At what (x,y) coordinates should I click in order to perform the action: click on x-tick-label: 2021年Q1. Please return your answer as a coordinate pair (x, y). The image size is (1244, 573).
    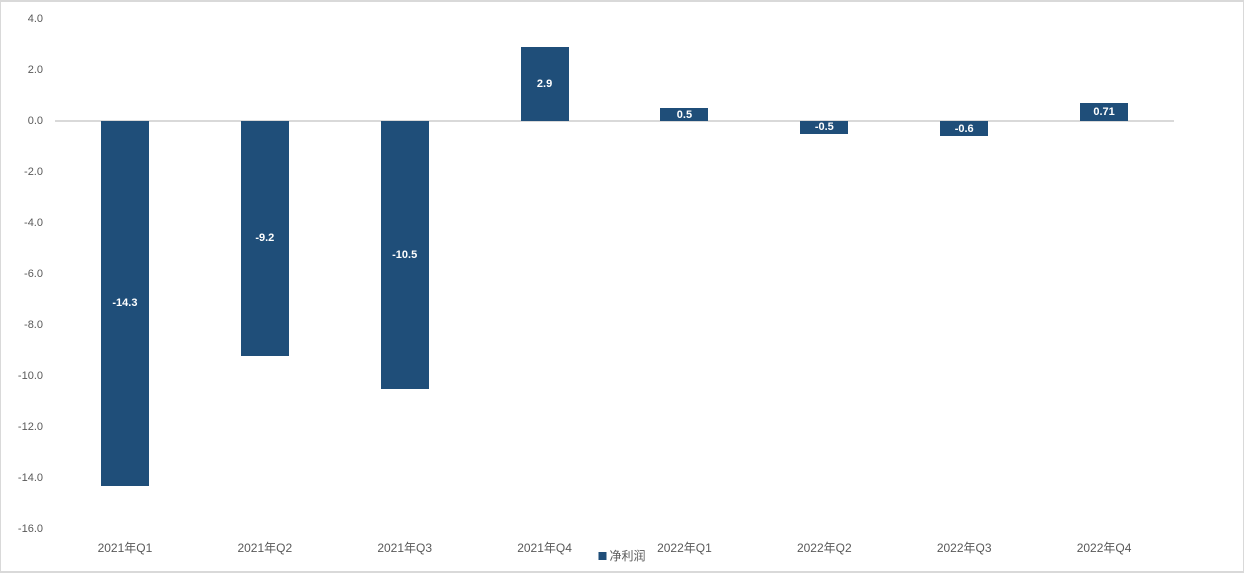
    Looking at the image, I should click on (125, 548).